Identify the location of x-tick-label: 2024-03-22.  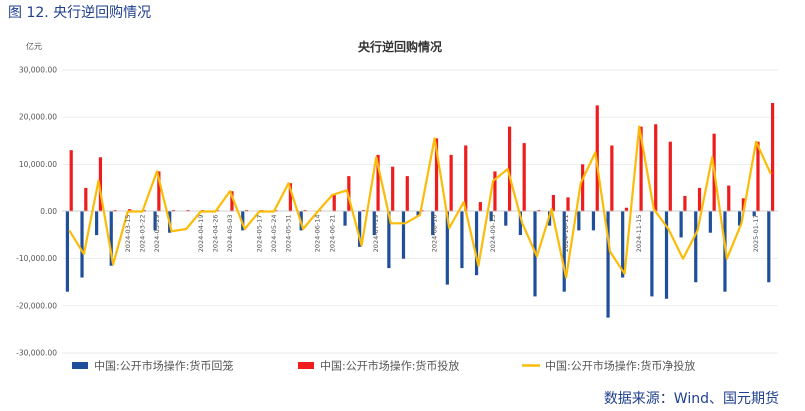
(142, 234).